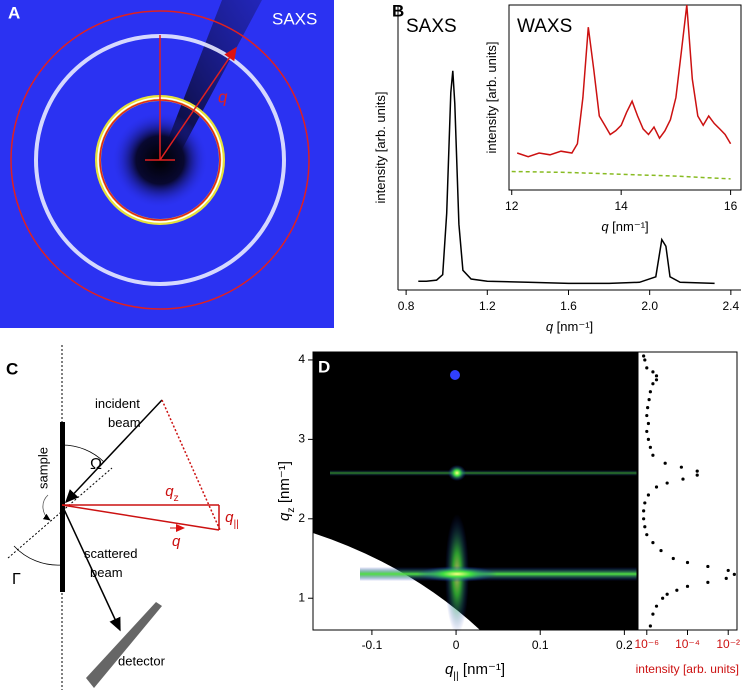  Describe the element at coordinates (106, 572) in the screenshot. I see `text-line: beam` at that location.